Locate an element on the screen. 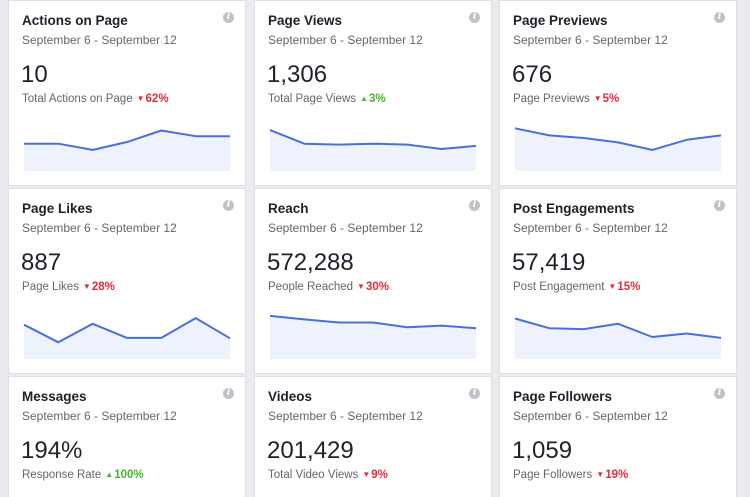 This screenshot has height=497, width=750. change-value: 30% is located at coordinates (377, 287).